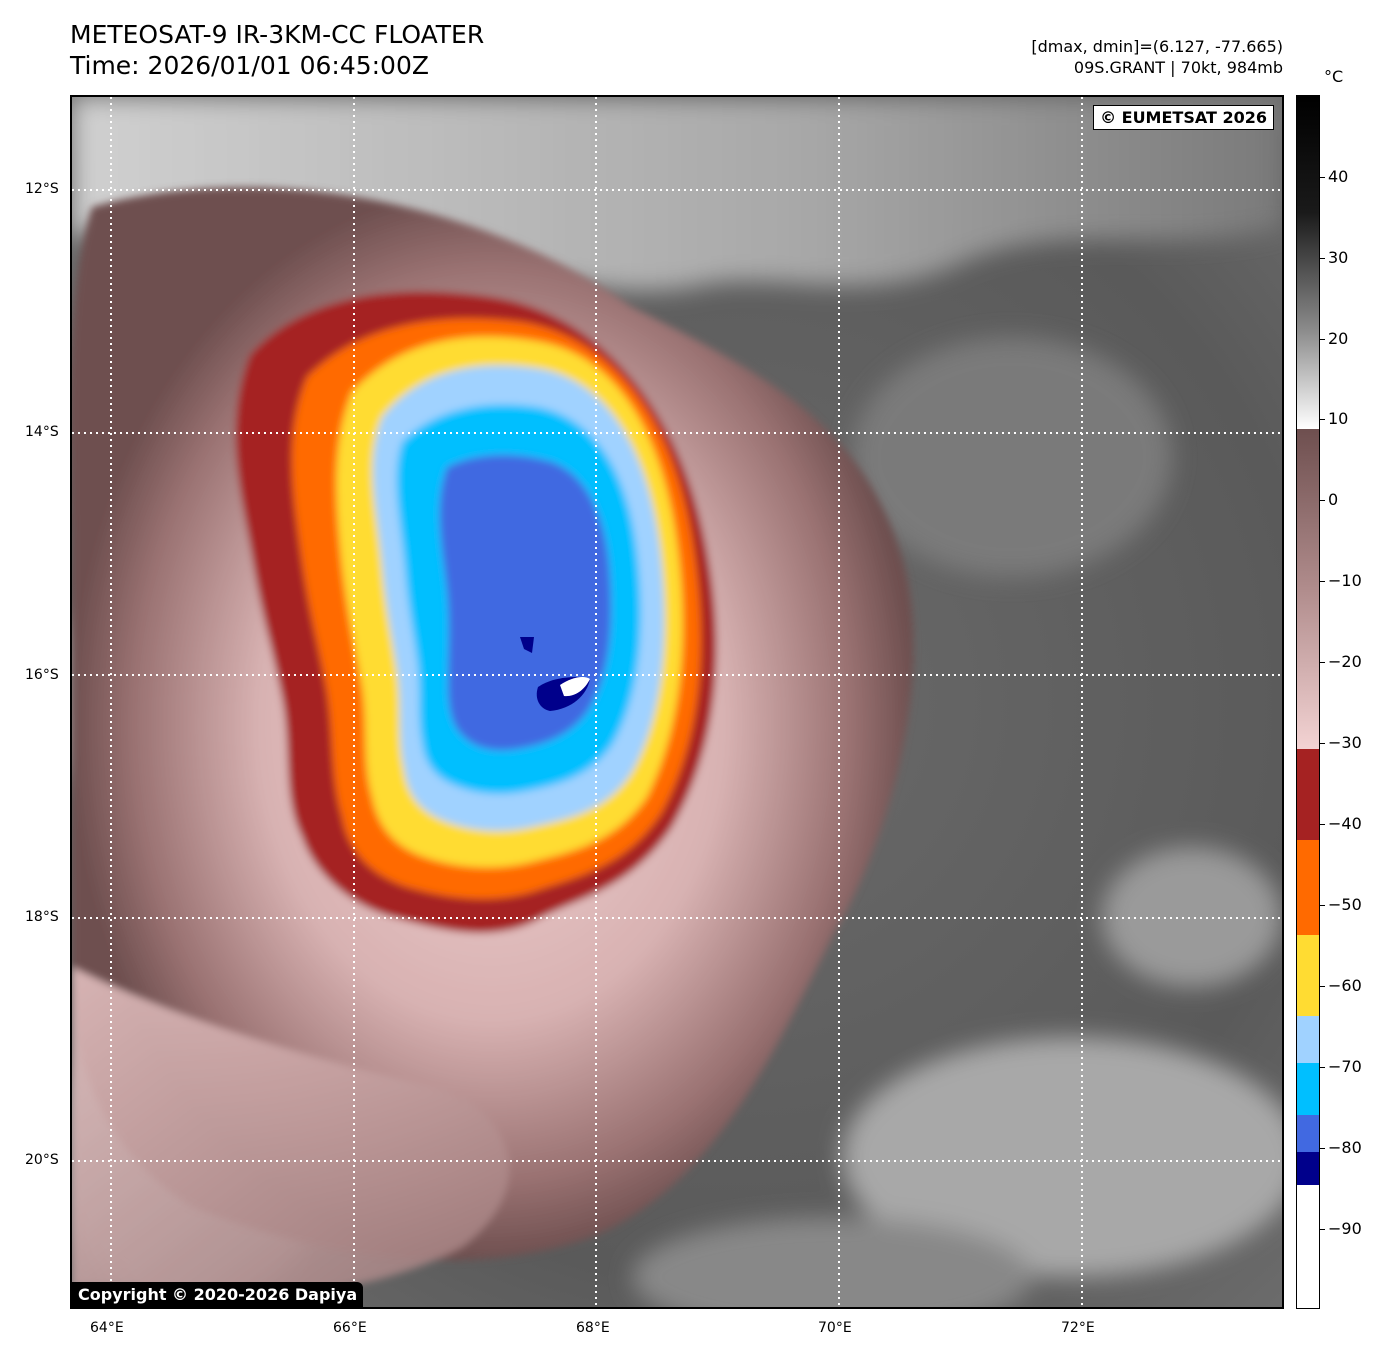  I want to click on lon-label-70e: 70°E, so click(835, 1328).